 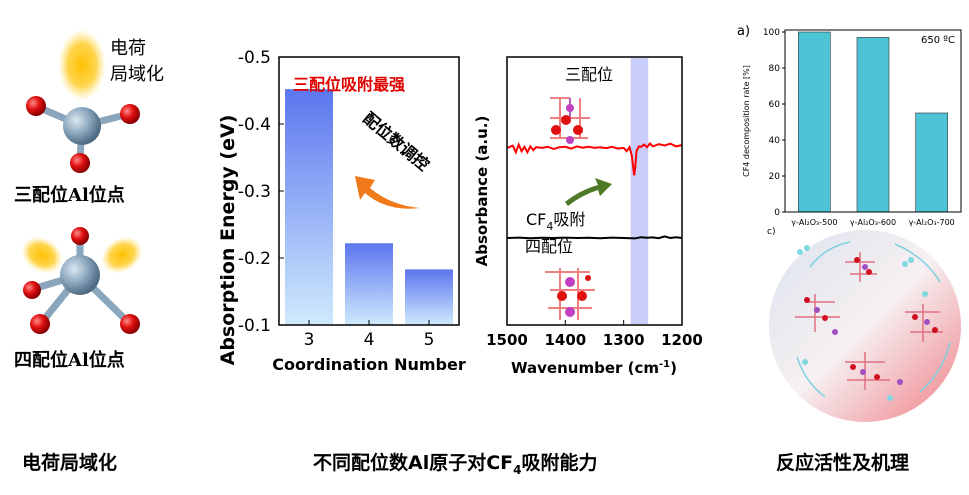 What do you see at coordinates (309, 340) in the screenshot?
I see `x-tick-label: 3` at bounding box center [309, 340].